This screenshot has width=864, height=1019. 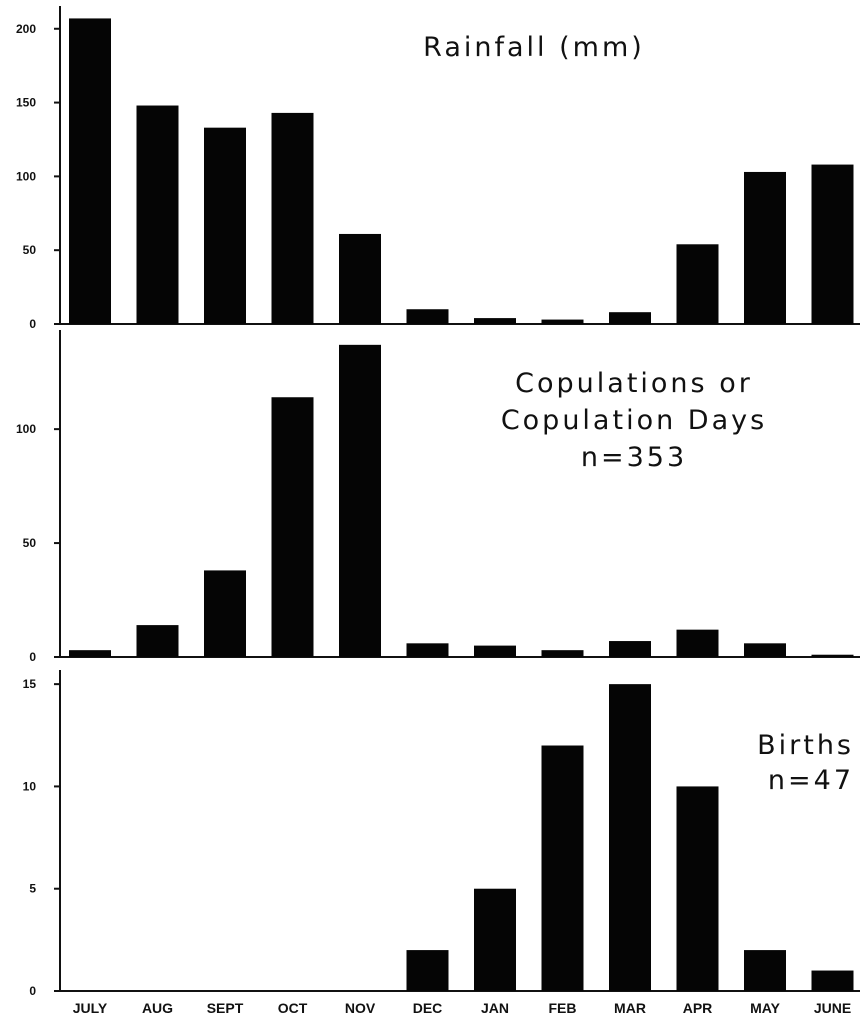 What do you see at coordinates (427, 316) in the screenshot?
I see `rainfall-bar-dec` at bounding box center [427, 316].